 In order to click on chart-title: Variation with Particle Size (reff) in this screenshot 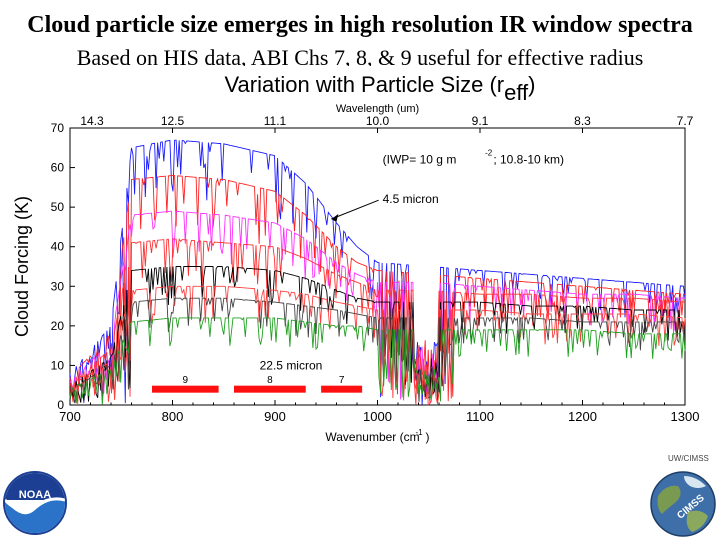, I will do `click(380, 88)`.